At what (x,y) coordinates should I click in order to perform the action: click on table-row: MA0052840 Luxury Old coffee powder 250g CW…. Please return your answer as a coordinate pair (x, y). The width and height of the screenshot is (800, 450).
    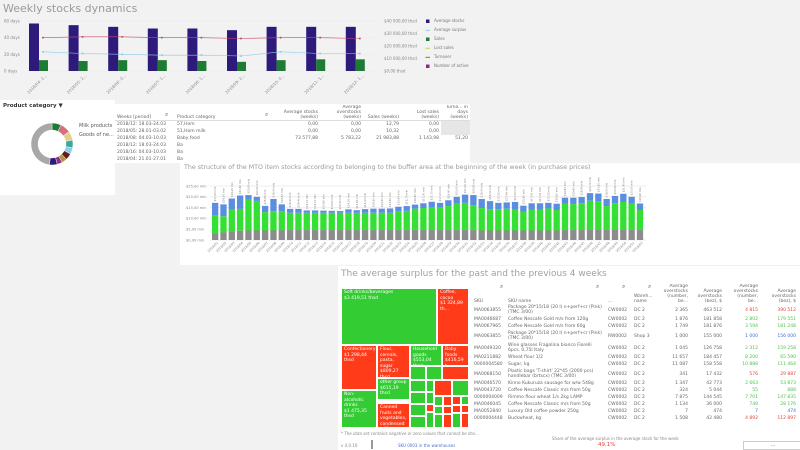
    Looking at the image, I should click on (636, 411).